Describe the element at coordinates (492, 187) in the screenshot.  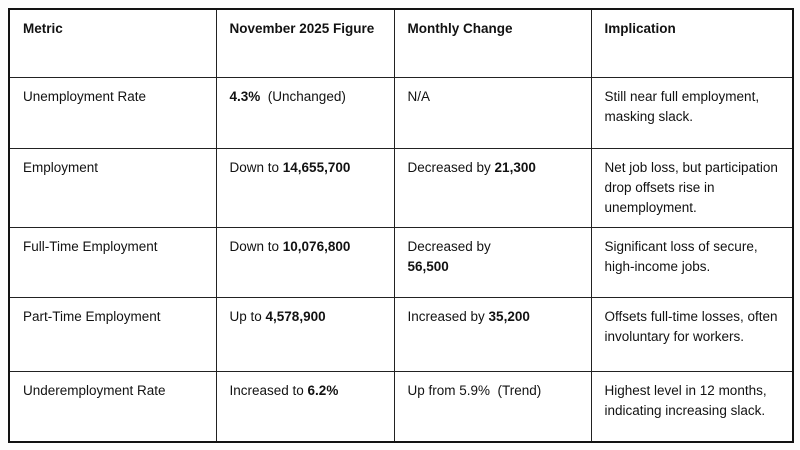
I see `change-cell: Decreased by 21,300` at that location.